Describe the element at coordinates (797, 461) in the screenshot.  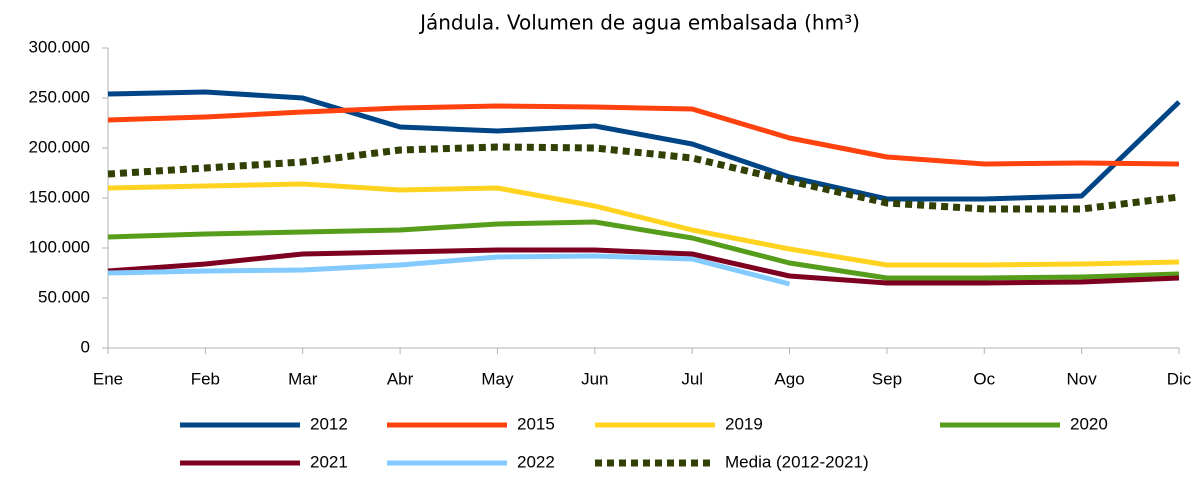
I see `legend-label: Media (2012-2021)` at that location.